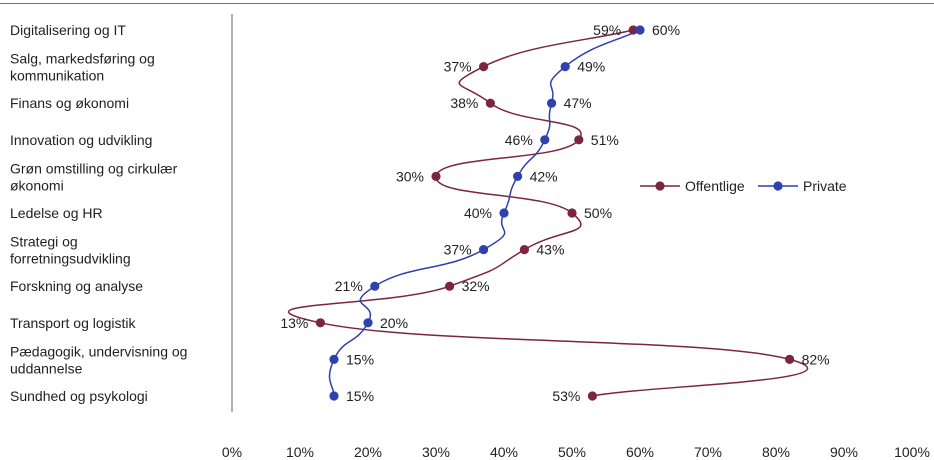 Image resolution: width=934 pixels, height=460 pixels. I want to click on top-rule, so click(467, 3).